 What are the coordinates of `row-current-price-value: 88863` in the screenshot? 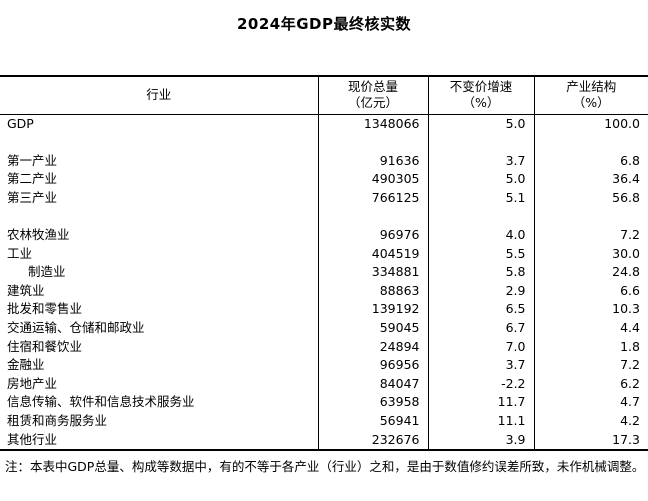 It's located at (372, 291).